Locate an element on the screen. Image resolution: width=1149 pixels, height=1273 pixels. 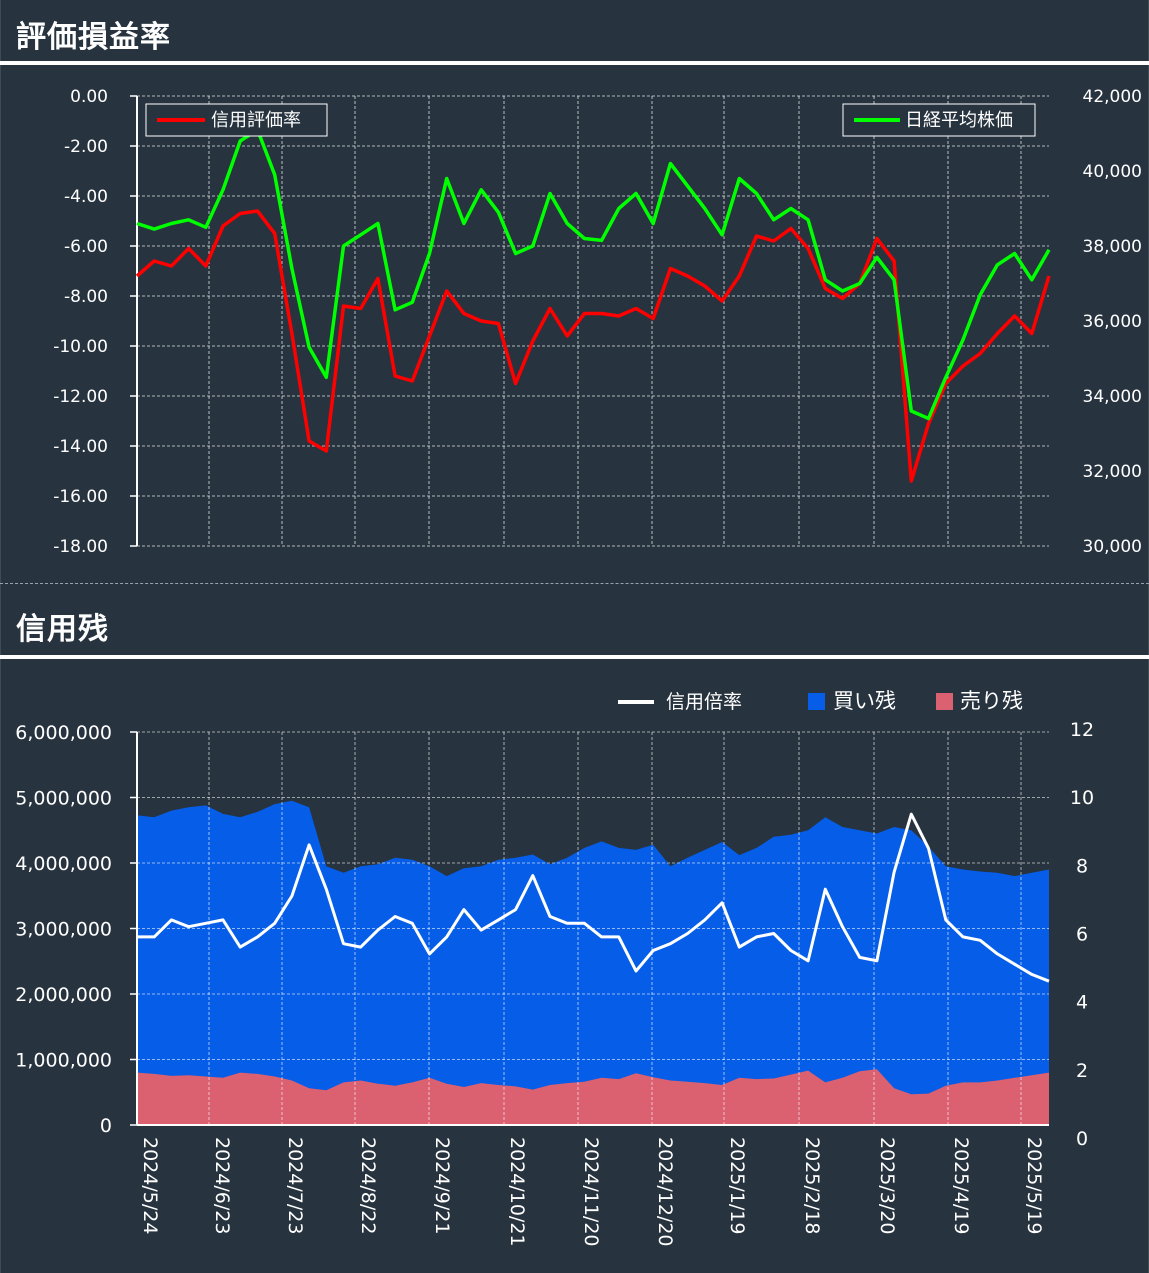
legend-label-buy: 買い残 is located at coordinates (864, 701).